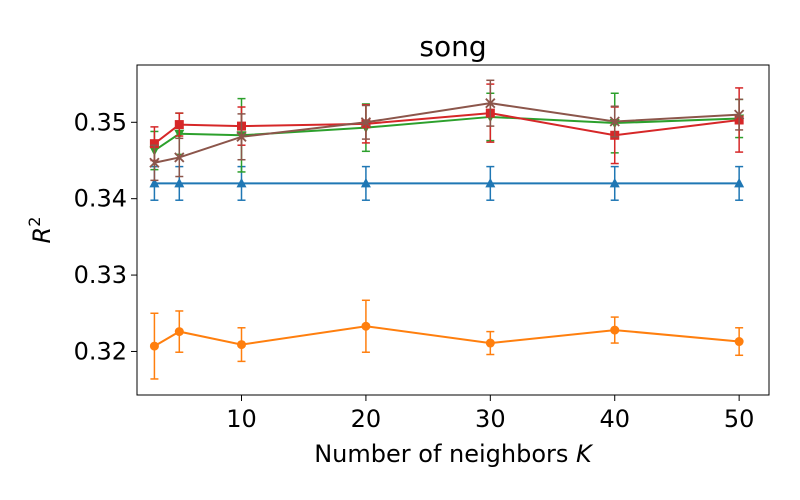 The image size is (800, 500). I want to click on y-axis-label-variable: R, so click(42, 235).